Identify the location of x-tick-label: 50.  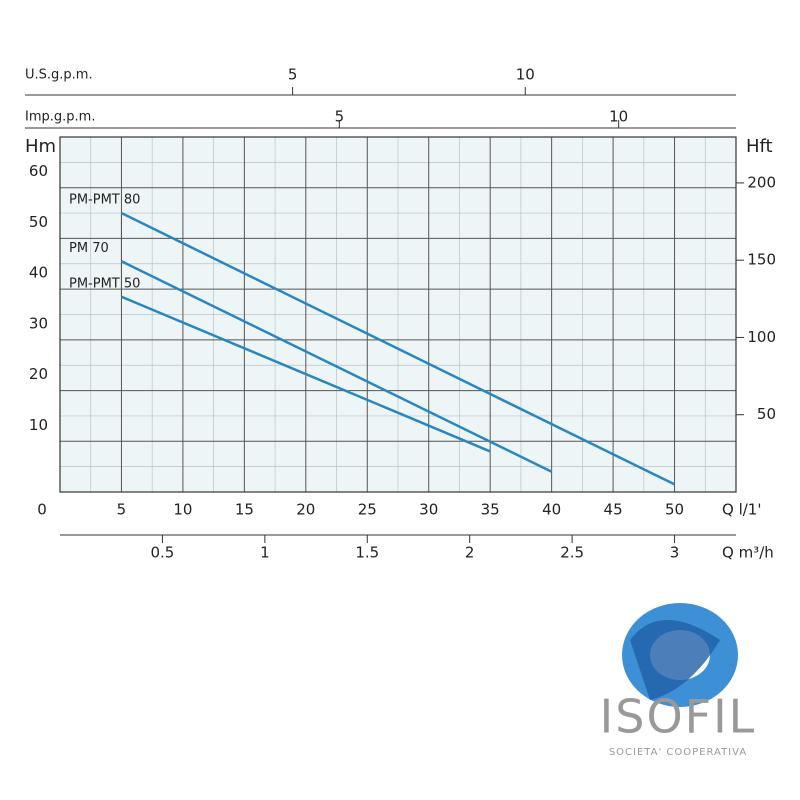
(674, 510).